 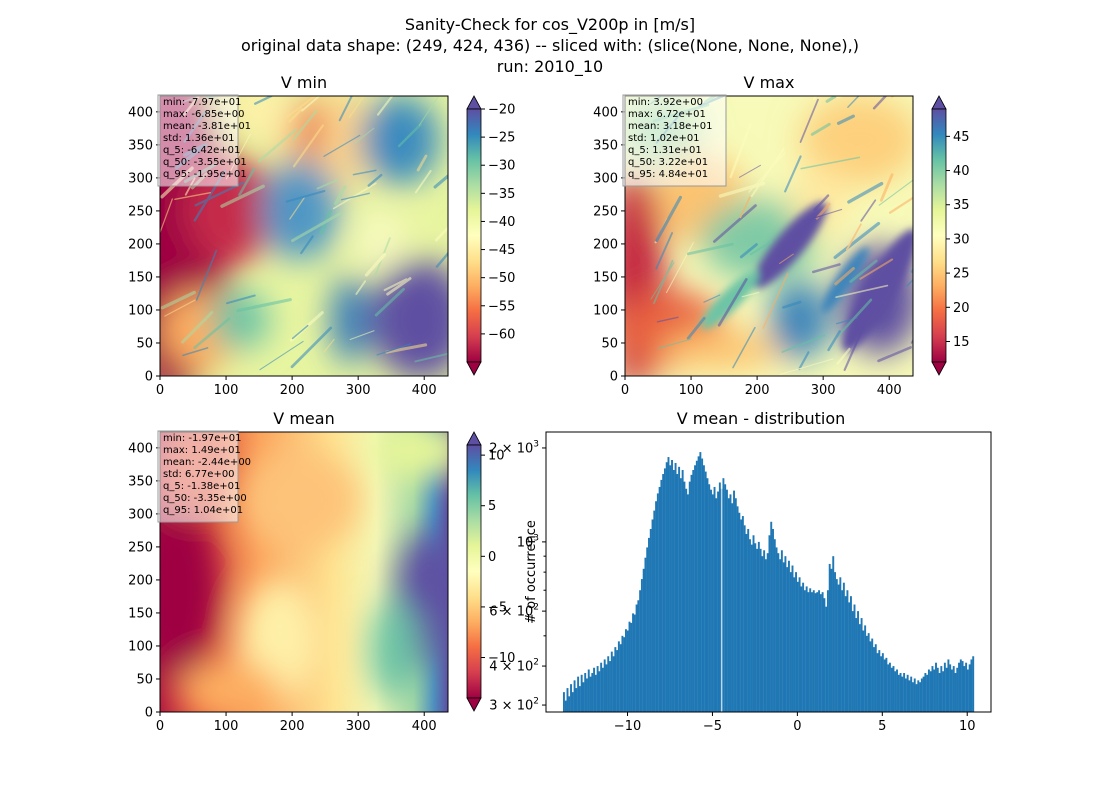 What do you see at coordinates (511, 448) in the screenshot?
I see `histogram-y-tick-base: 2 × 10` at bounding box center [511, 448].